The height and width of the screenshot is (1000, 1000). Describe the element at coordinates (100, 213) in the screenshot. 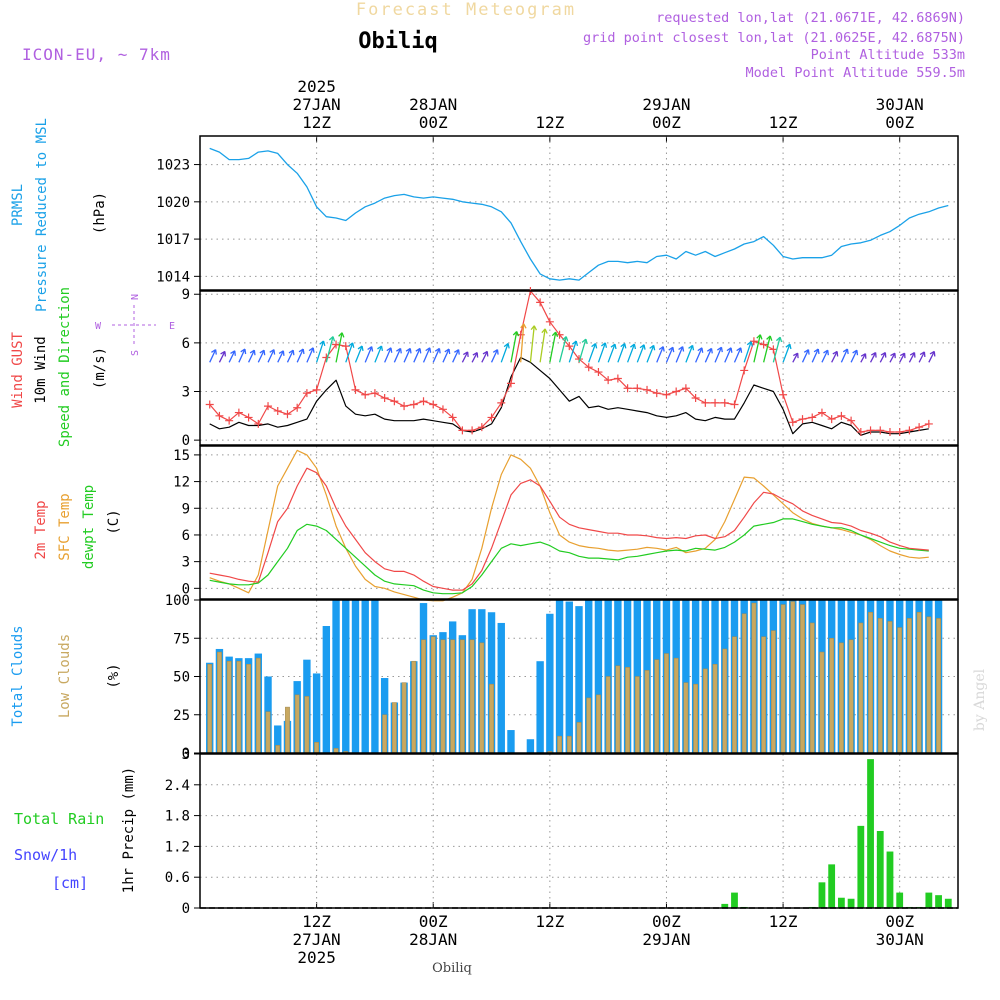

I see `pressure-unit: (hPa)` at that location.